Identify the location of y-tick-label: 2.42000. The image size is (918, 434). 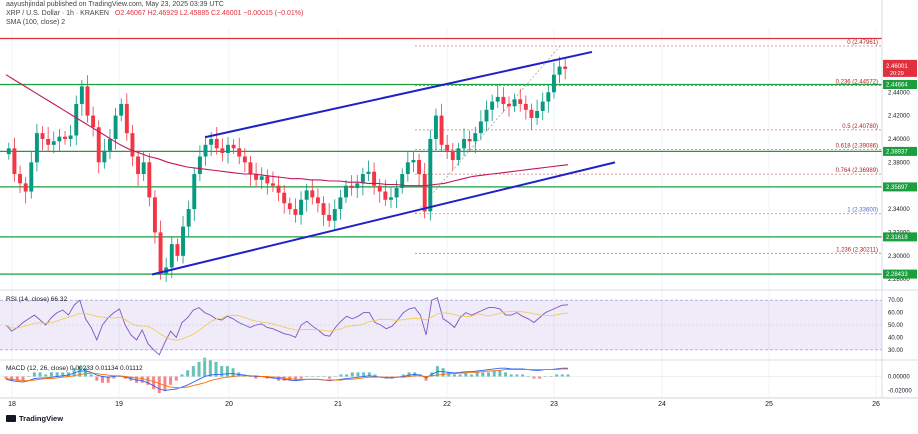
(899, 117).